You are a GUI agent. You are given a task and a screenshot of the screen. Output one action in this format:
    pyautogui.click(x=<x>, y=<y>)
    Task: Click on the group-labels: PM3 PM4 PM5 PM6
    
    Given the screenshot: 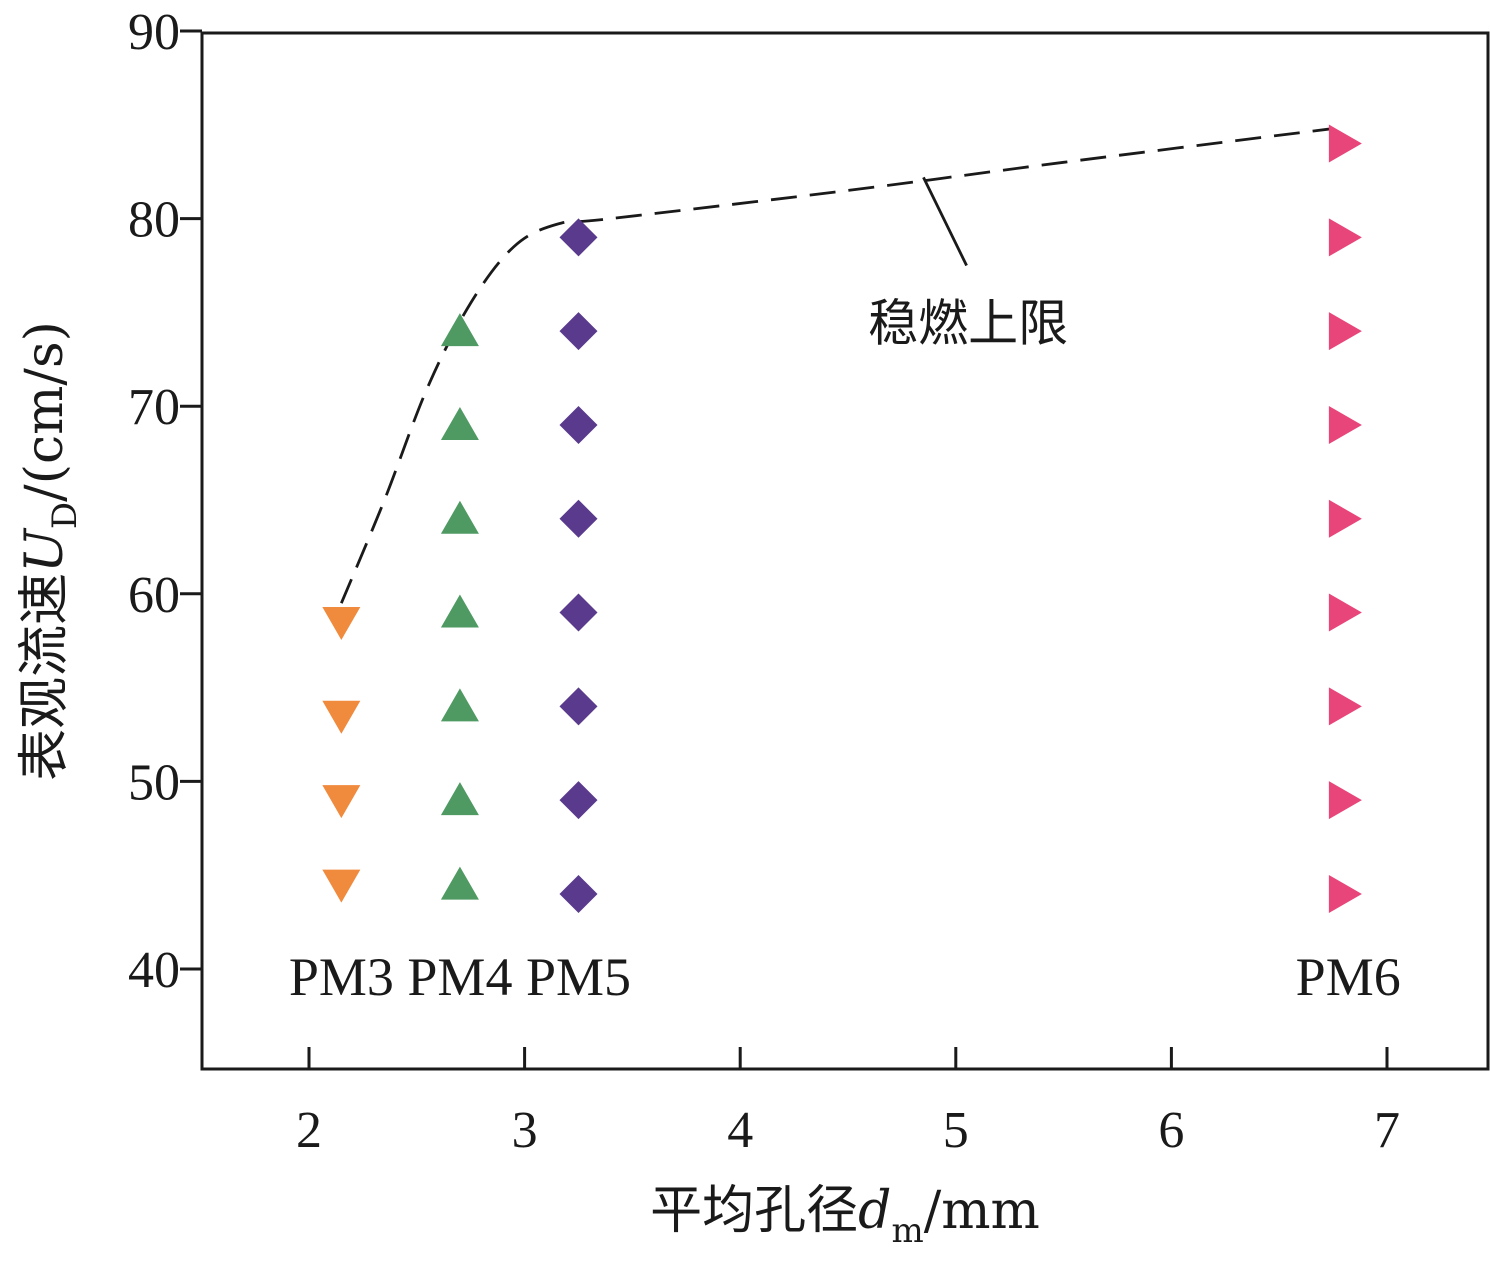 What is the action you would take?
    pyautogui.click(x=845, y=977)
    